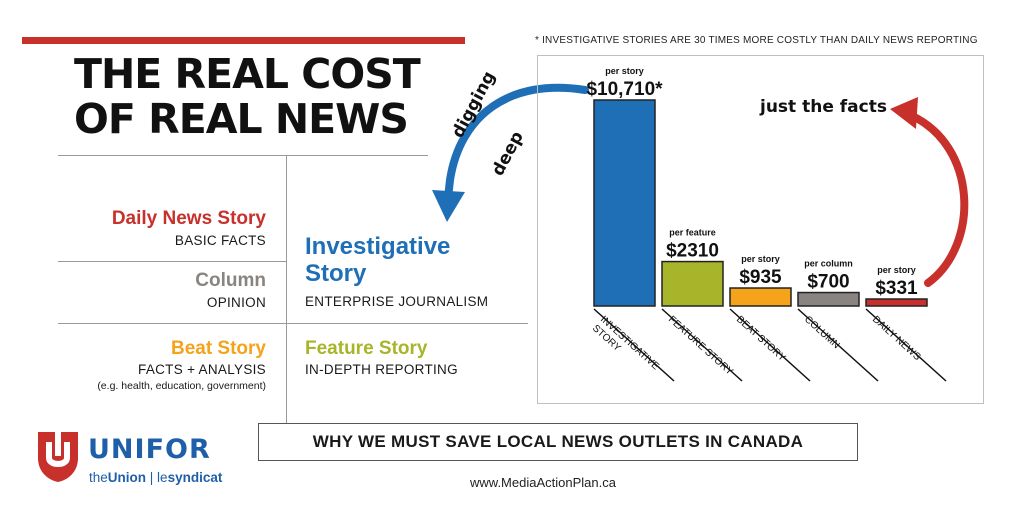 The width and height of the screenshot is (1014, 508). I want to click on beat-story-desc: FACTS + ANALYSIS, so click(202, 369).